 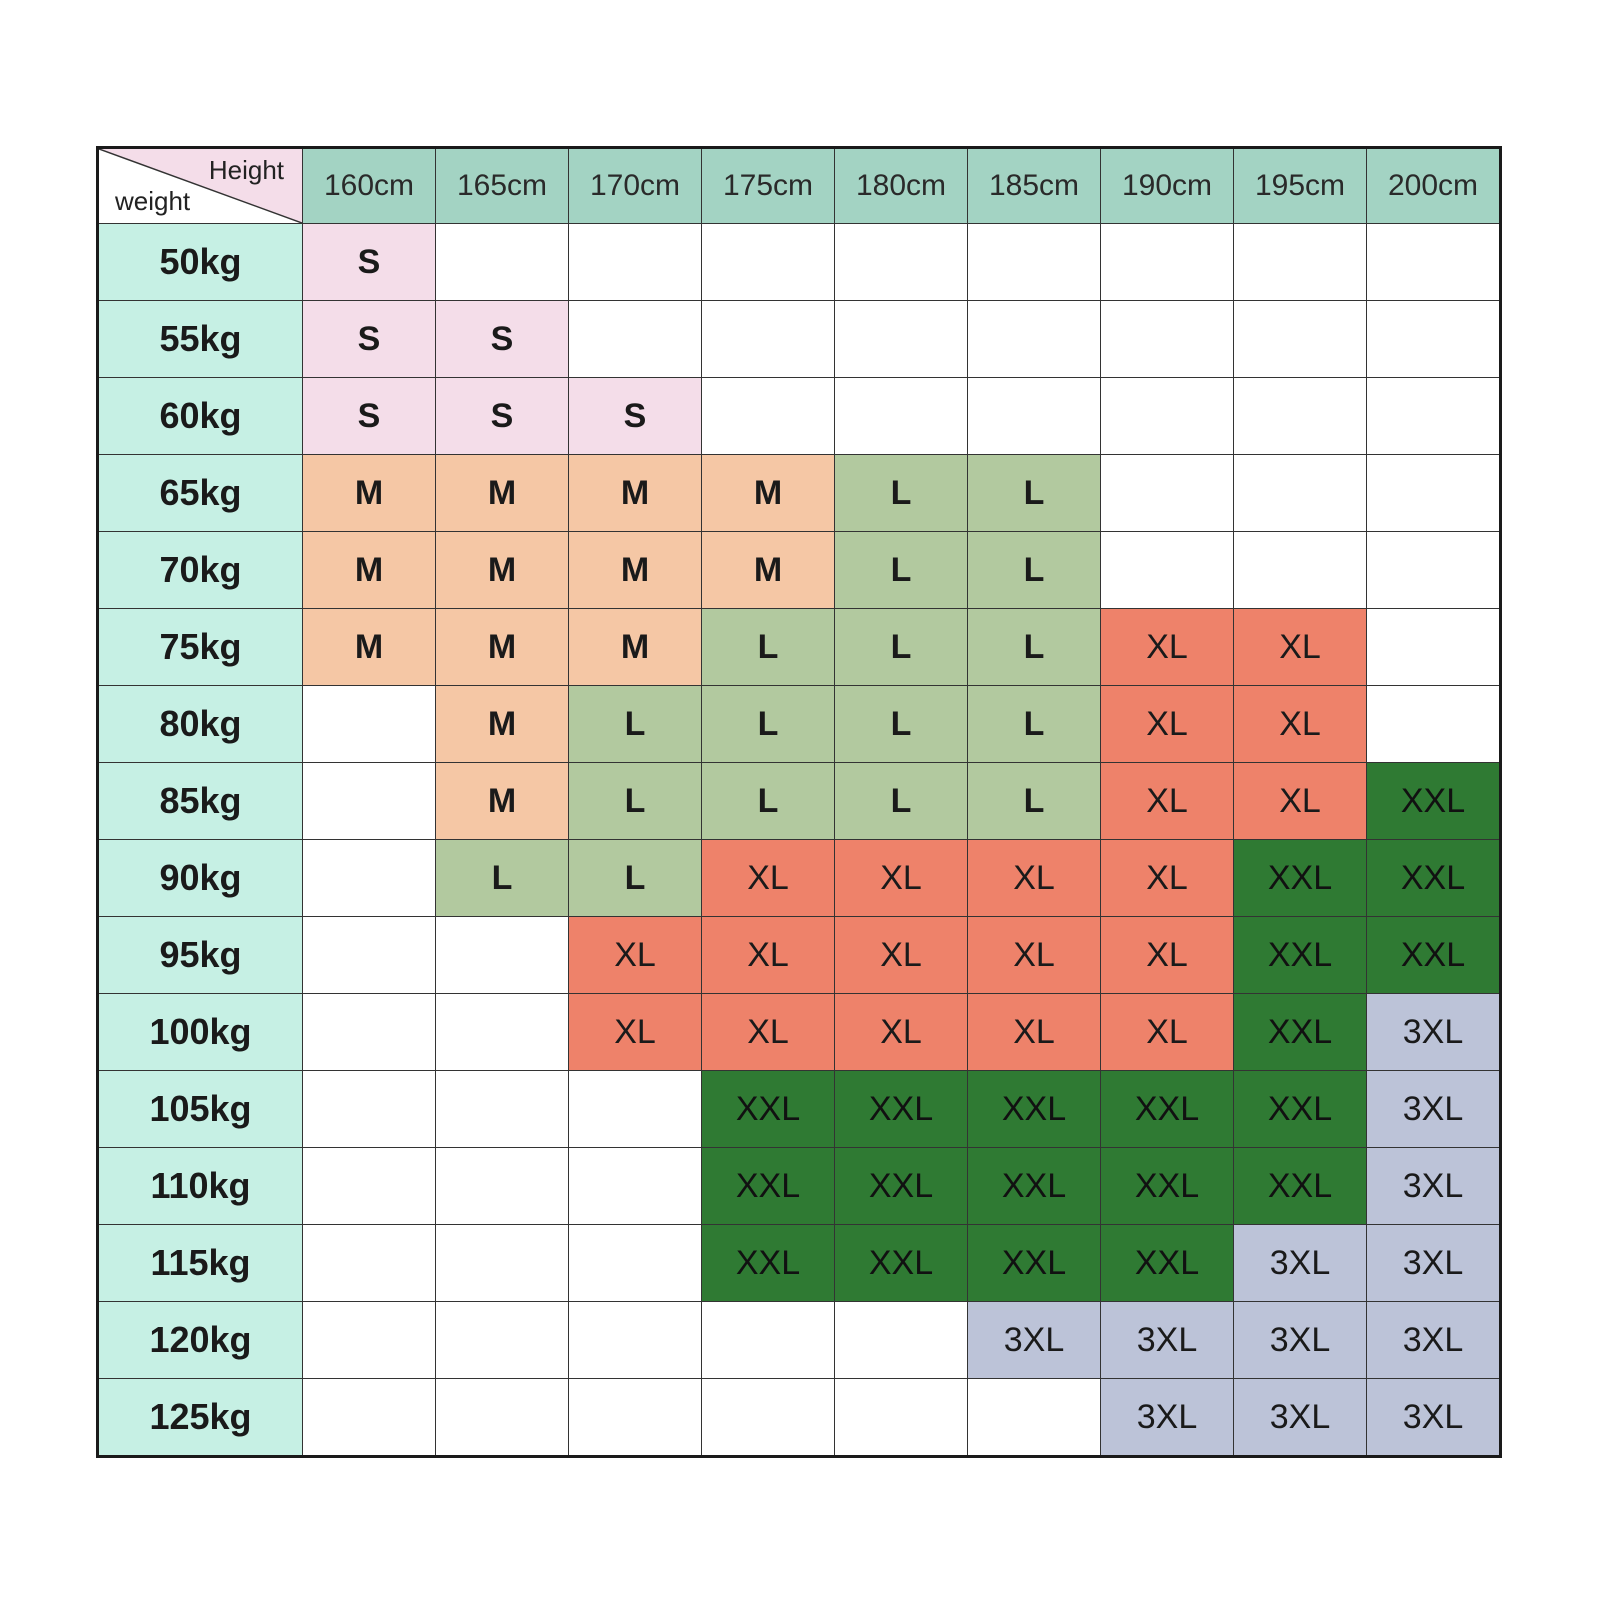 I want to click on row-header: 115kg, so click(x=200, y=1263).